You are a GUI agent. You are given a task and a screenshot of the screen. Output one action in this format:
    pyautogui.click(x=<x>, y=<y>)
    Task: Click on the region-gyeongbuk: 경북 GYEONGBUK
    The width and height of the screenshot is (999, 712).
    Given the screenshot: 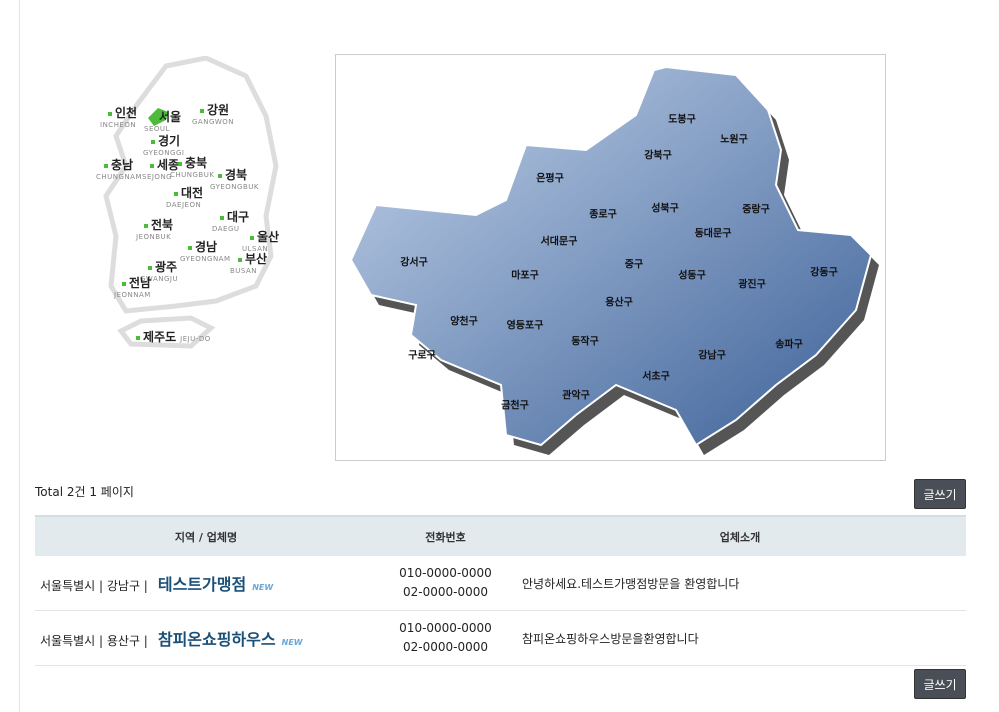 What is the action you would take?
    pyautogui.click(x=234, y=178)
    